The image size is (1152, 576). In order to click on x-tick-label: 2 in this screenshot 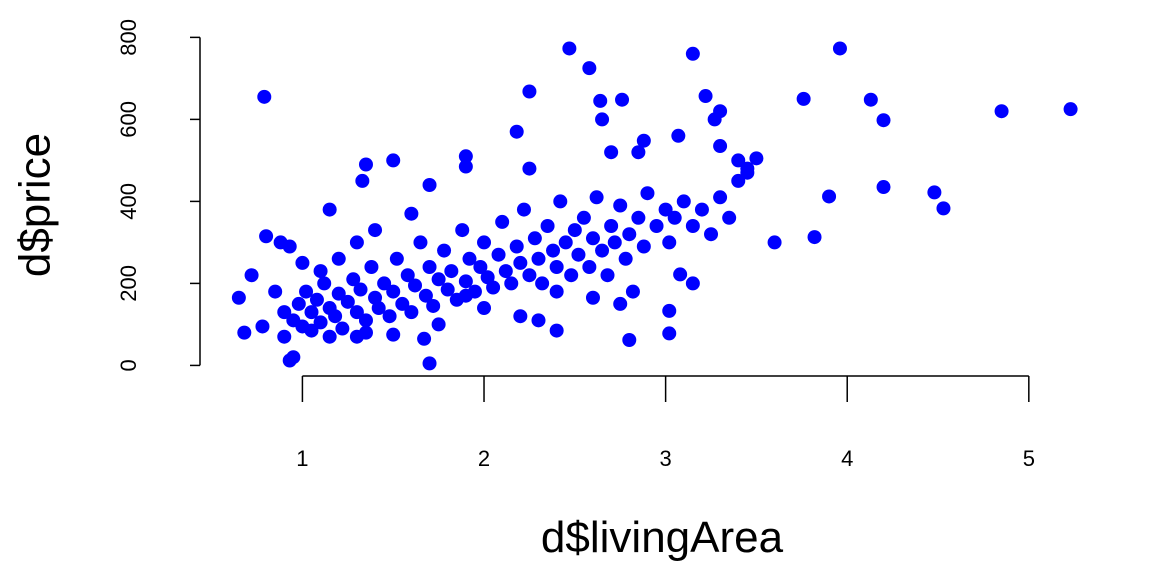, I will do `click(484, 458)`.